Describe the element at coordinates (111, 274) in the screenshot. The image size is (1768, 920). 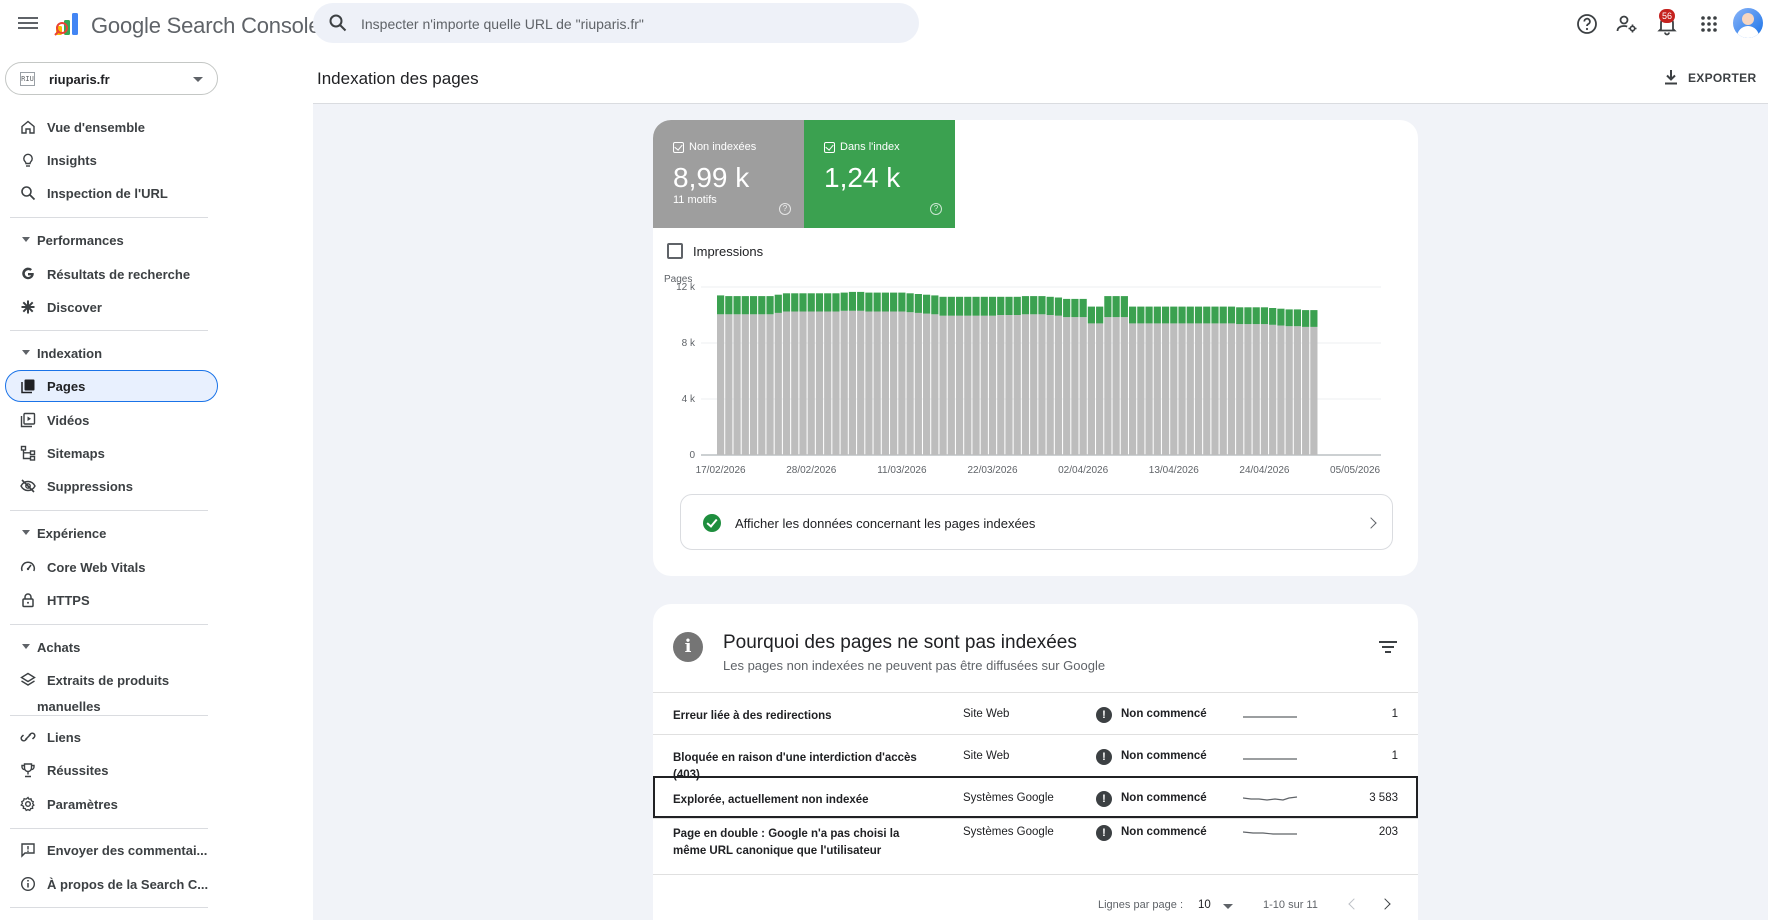
I see `sidebar-item-search-results: Résultats de recherche` at that location.